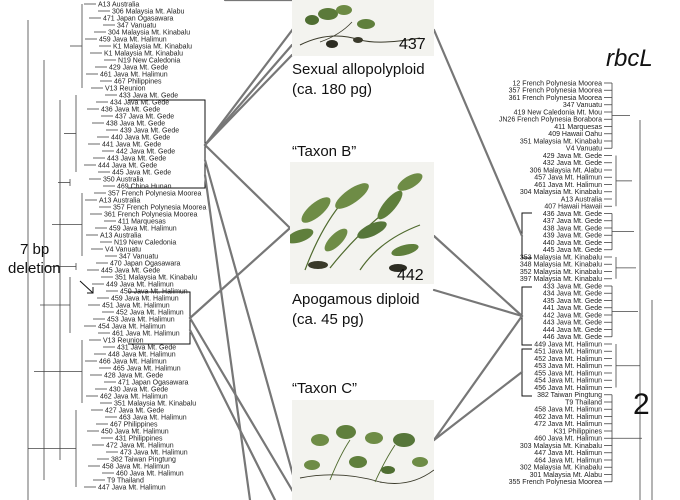 This screenshot has width=680, height=500. What do you see at coordinates (568, 388) in the screenshot?
I see `right-leaf-label: 456 Java Mt. Halimun` at bounding box center [568, 388].